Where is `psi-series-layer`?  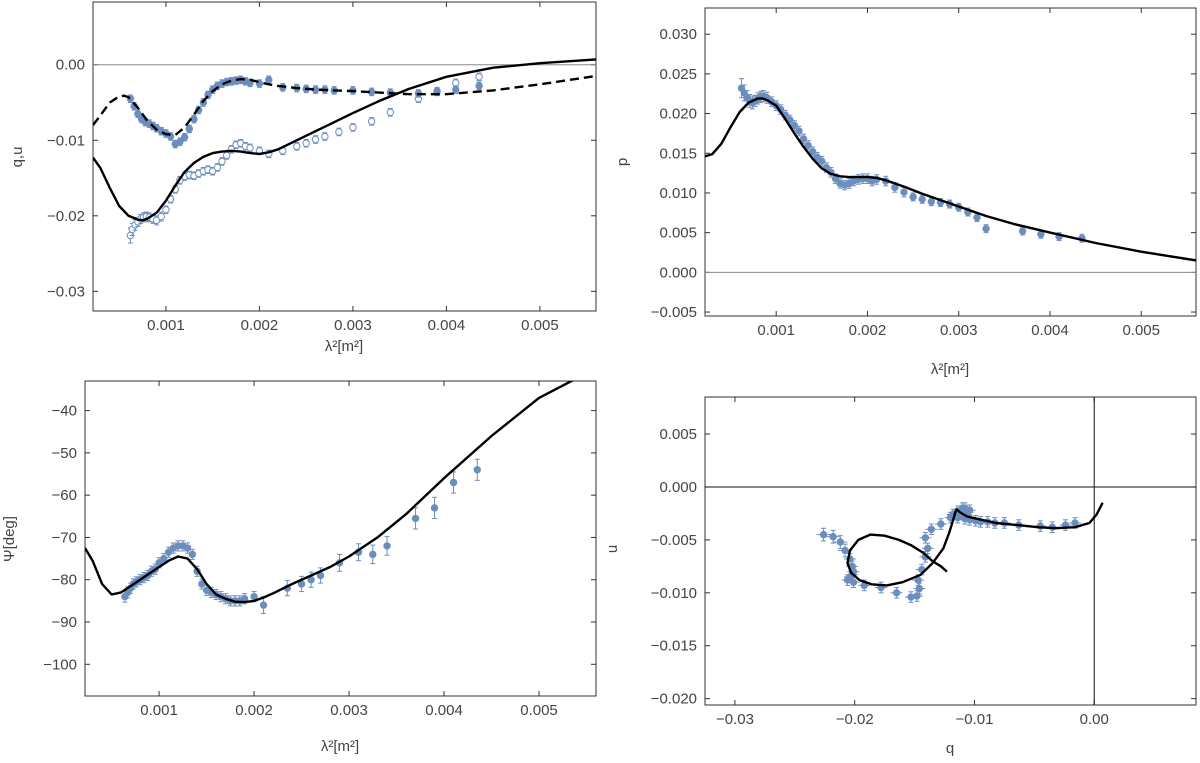 psi-series-layer is located at coordinates (330, 498).